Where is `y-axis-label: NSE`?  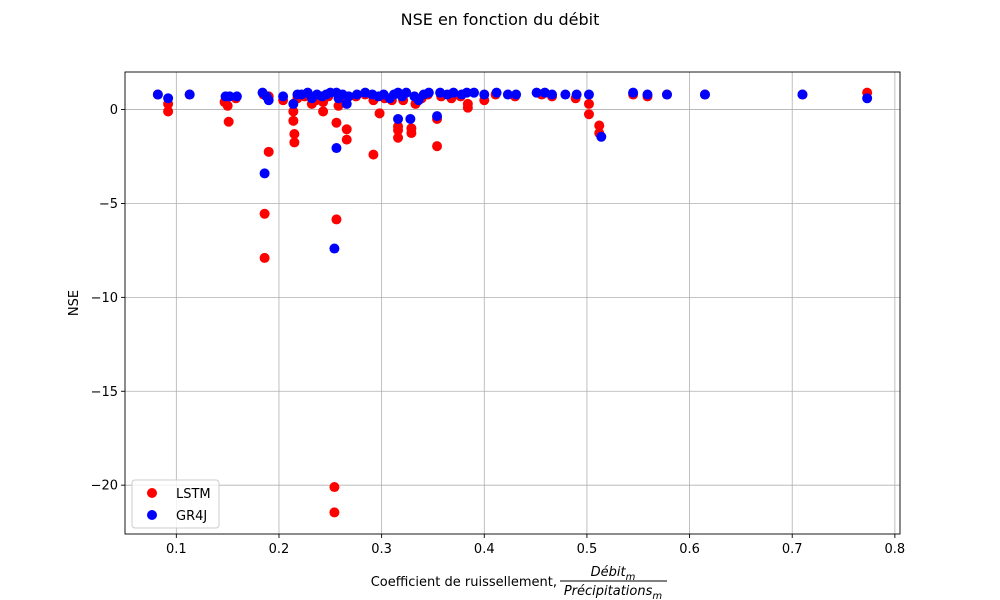 y-axis-label: NSE is located at coordinates (74, 303).